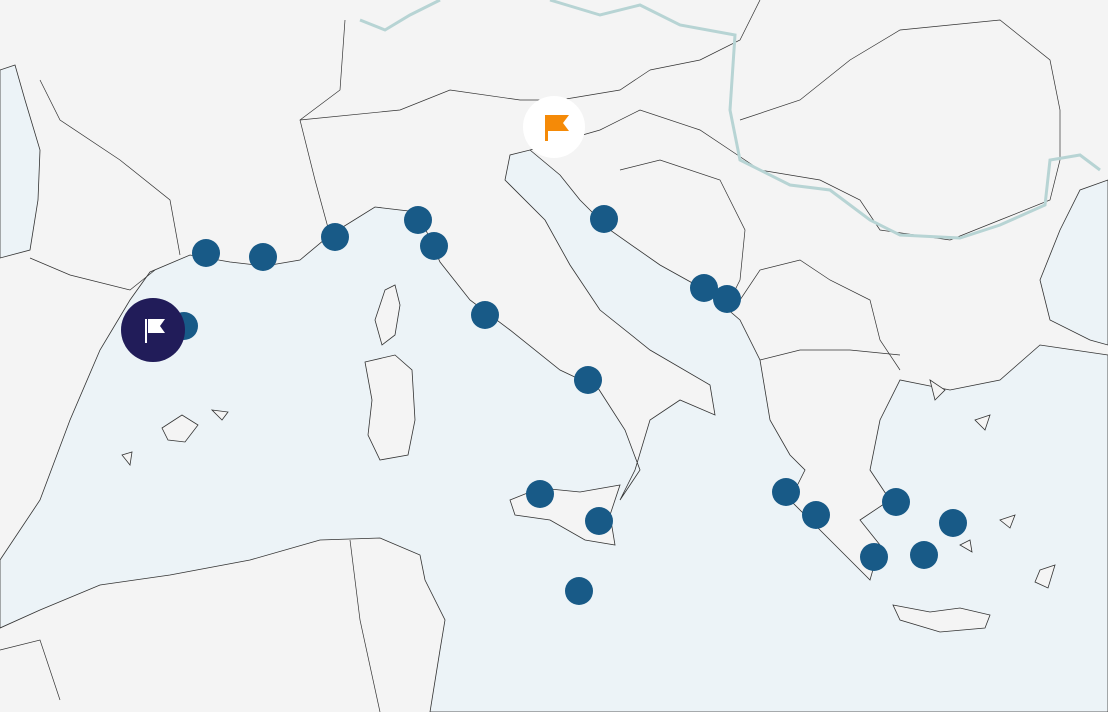  What do you see at coordinates (175, 437) in the screenshot?
I see `balearic-islands` at bounding box center [175, 437].